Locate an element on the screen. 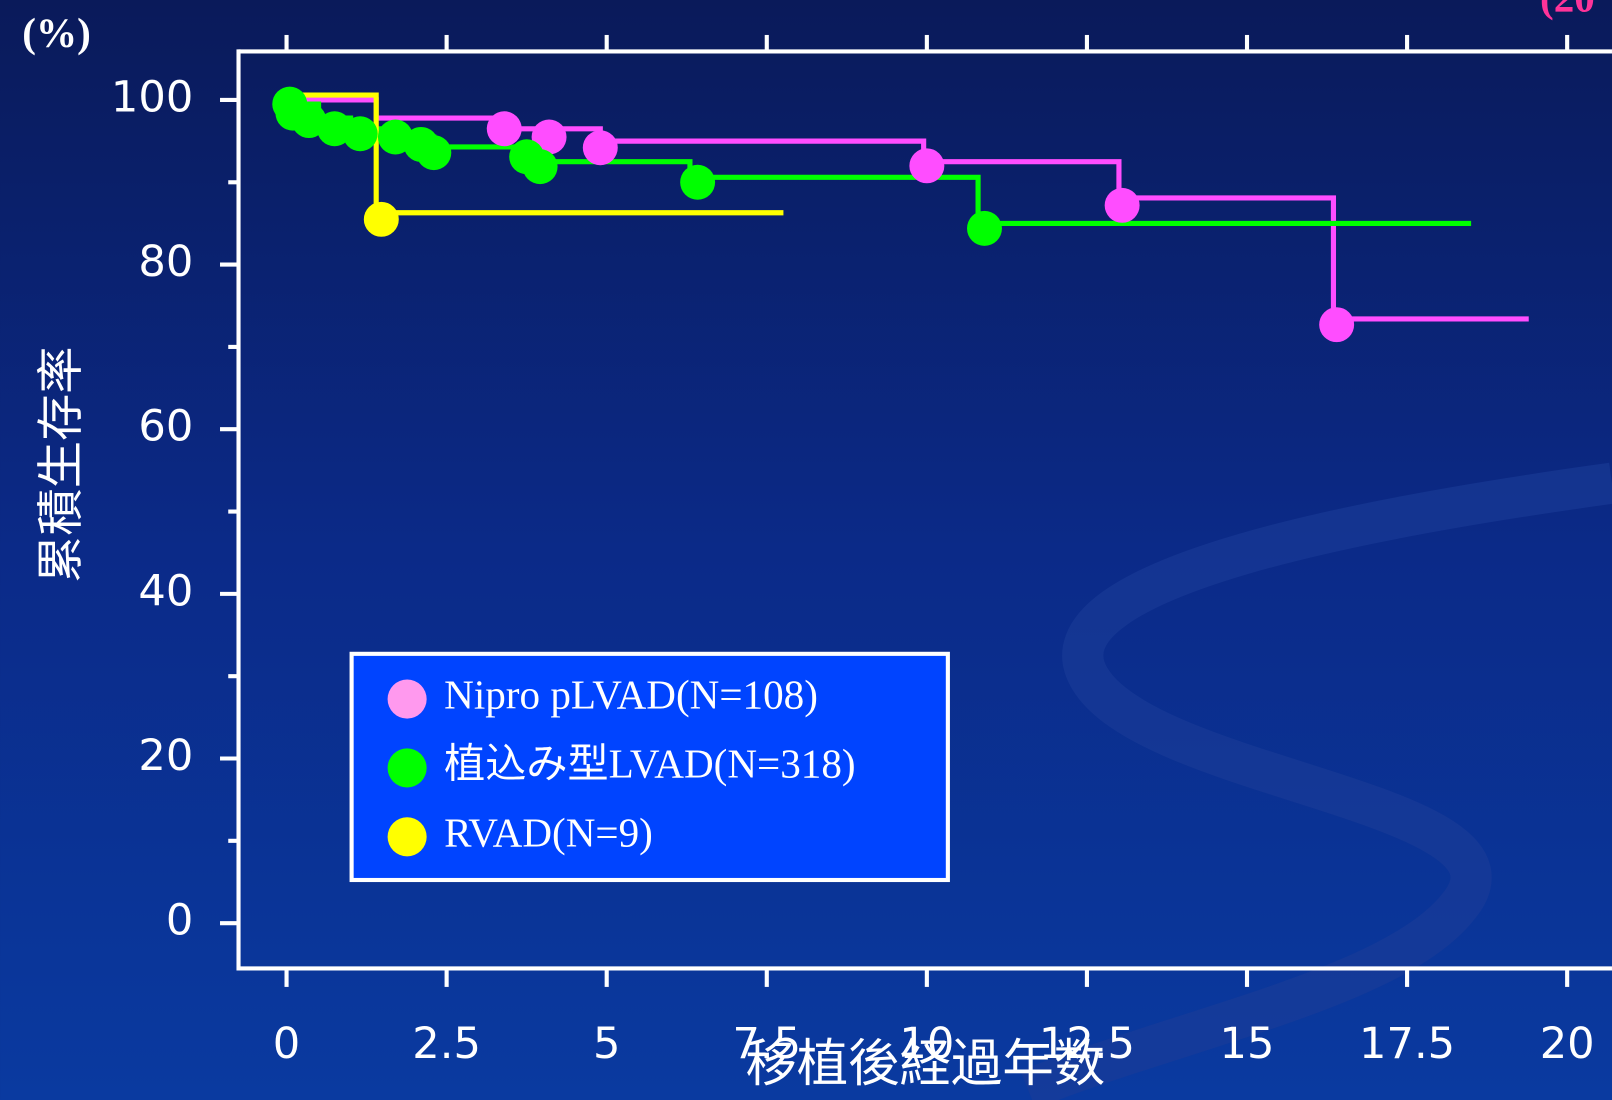  y-unit: (%) is located at coordinates (56, 32).